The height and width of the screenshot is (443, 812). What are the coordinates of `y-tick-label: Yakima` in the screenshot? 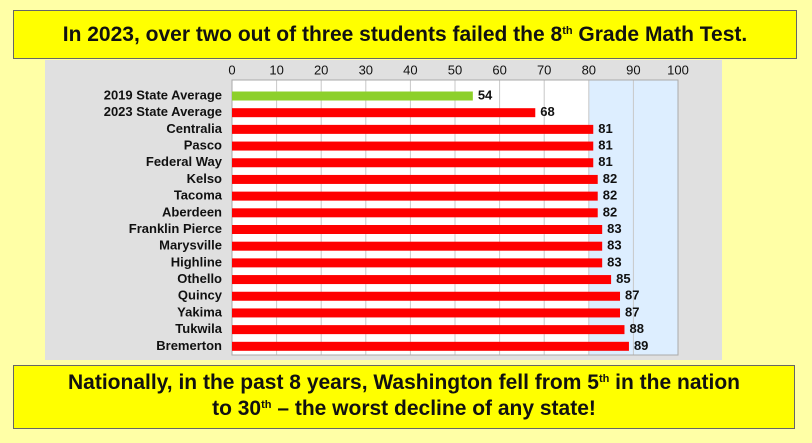 It's located at (200, 311).